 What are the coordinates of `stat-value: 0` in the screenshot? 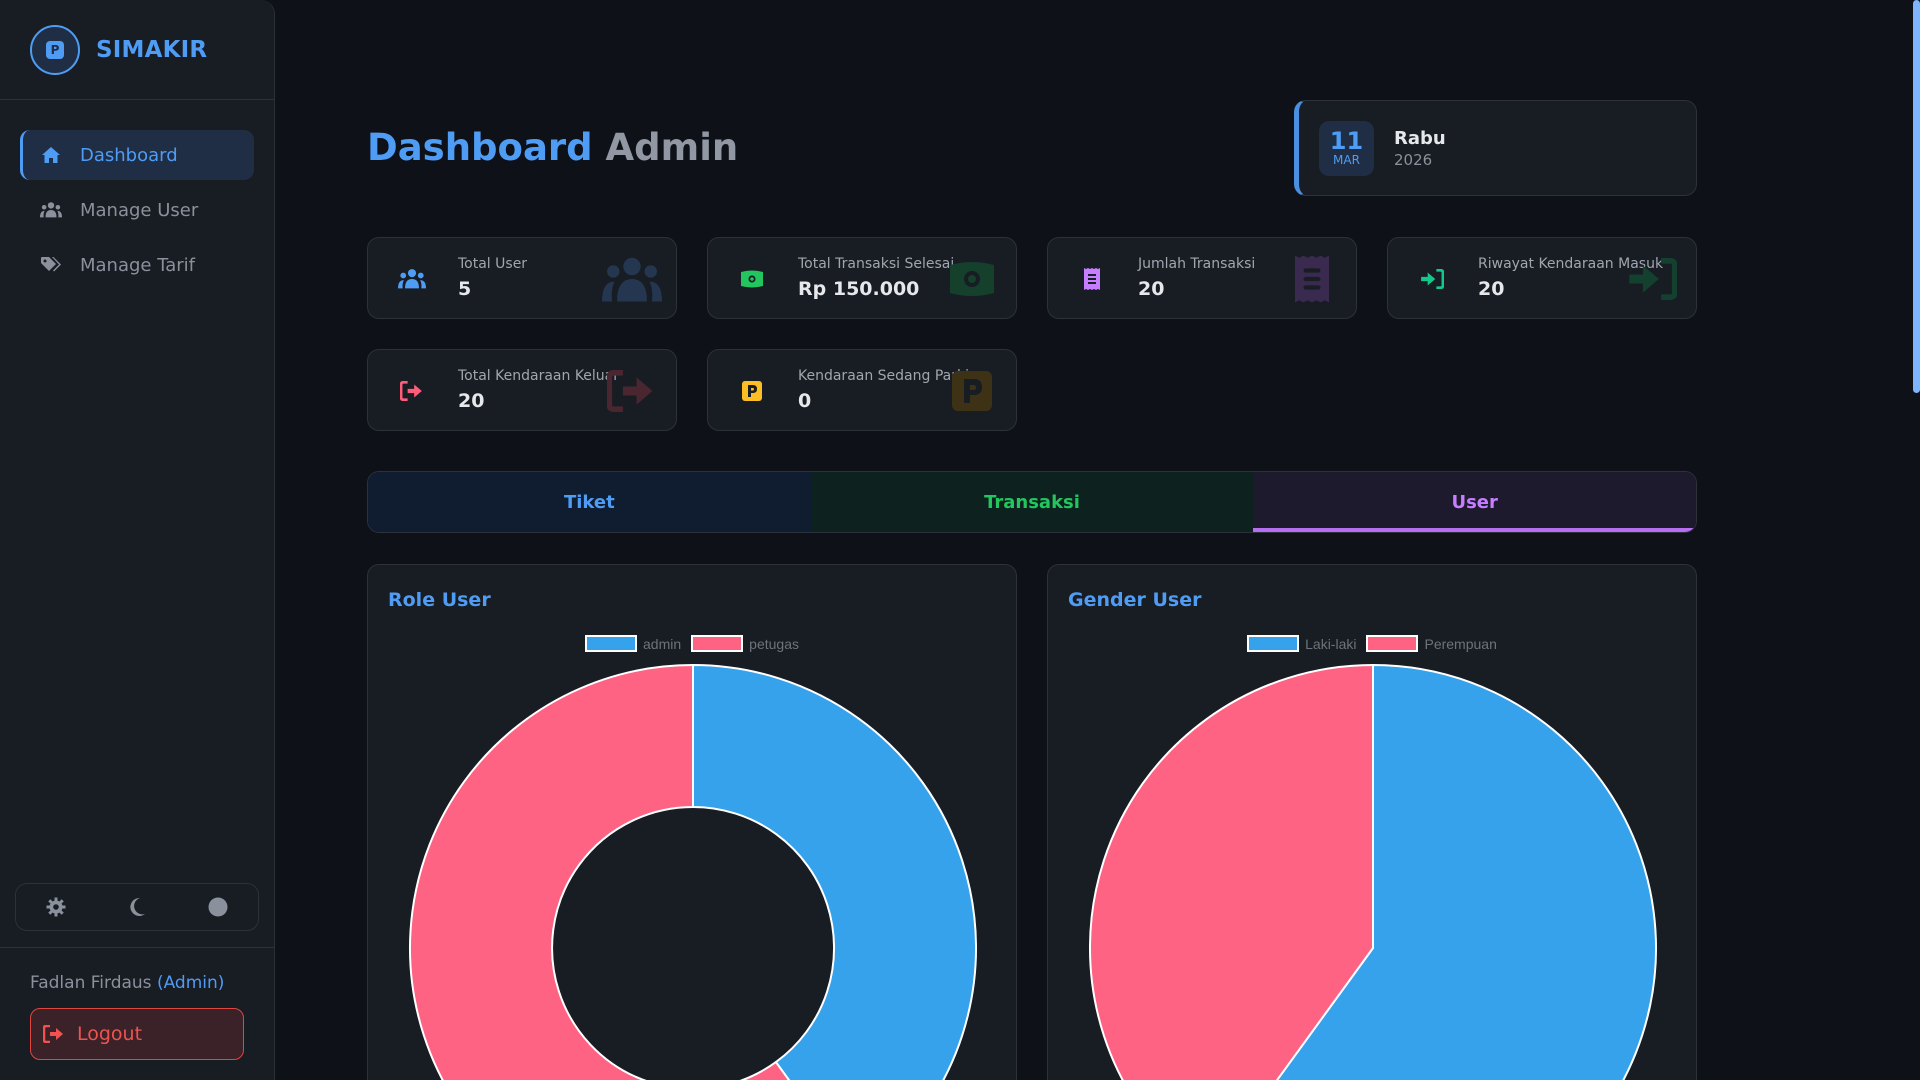 It's located at (805, 401).